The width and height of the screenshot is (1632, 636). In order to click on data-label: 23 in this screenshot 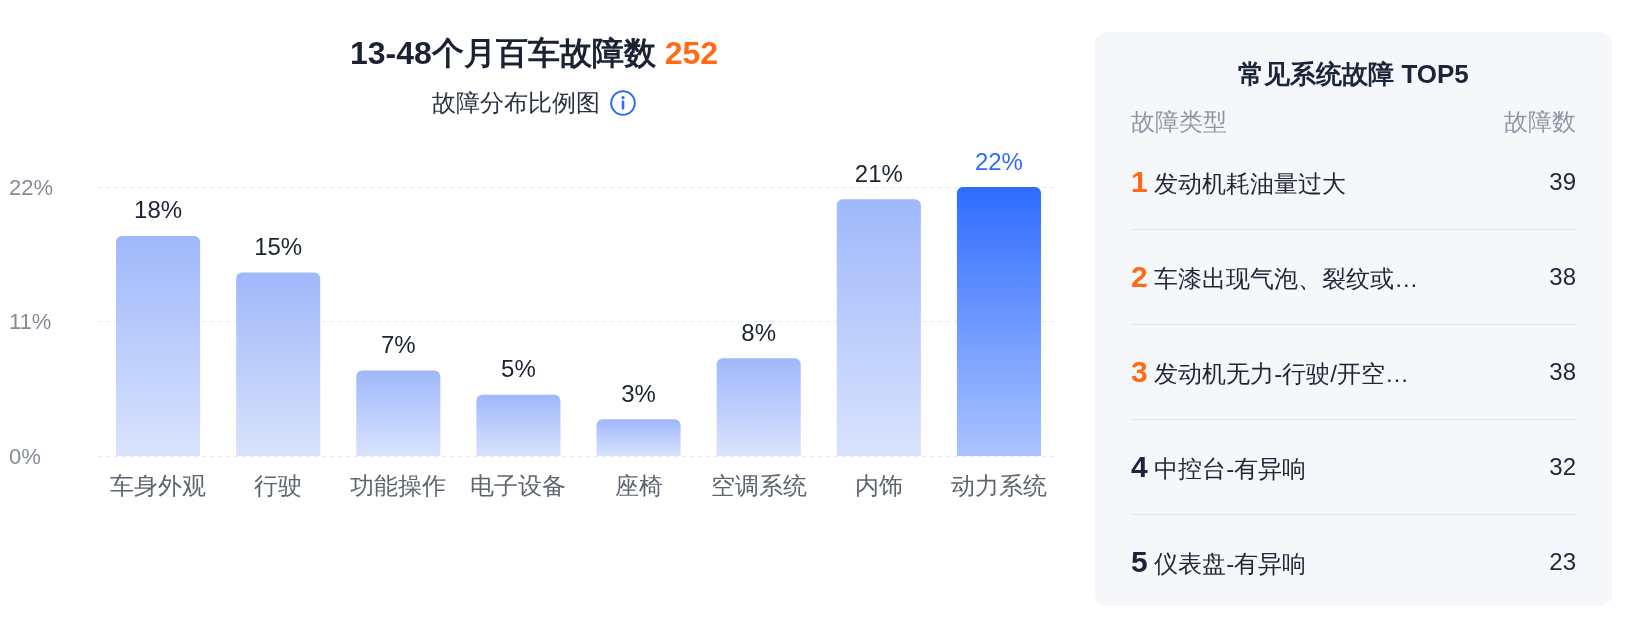, I will do `click(1562, 562)`.